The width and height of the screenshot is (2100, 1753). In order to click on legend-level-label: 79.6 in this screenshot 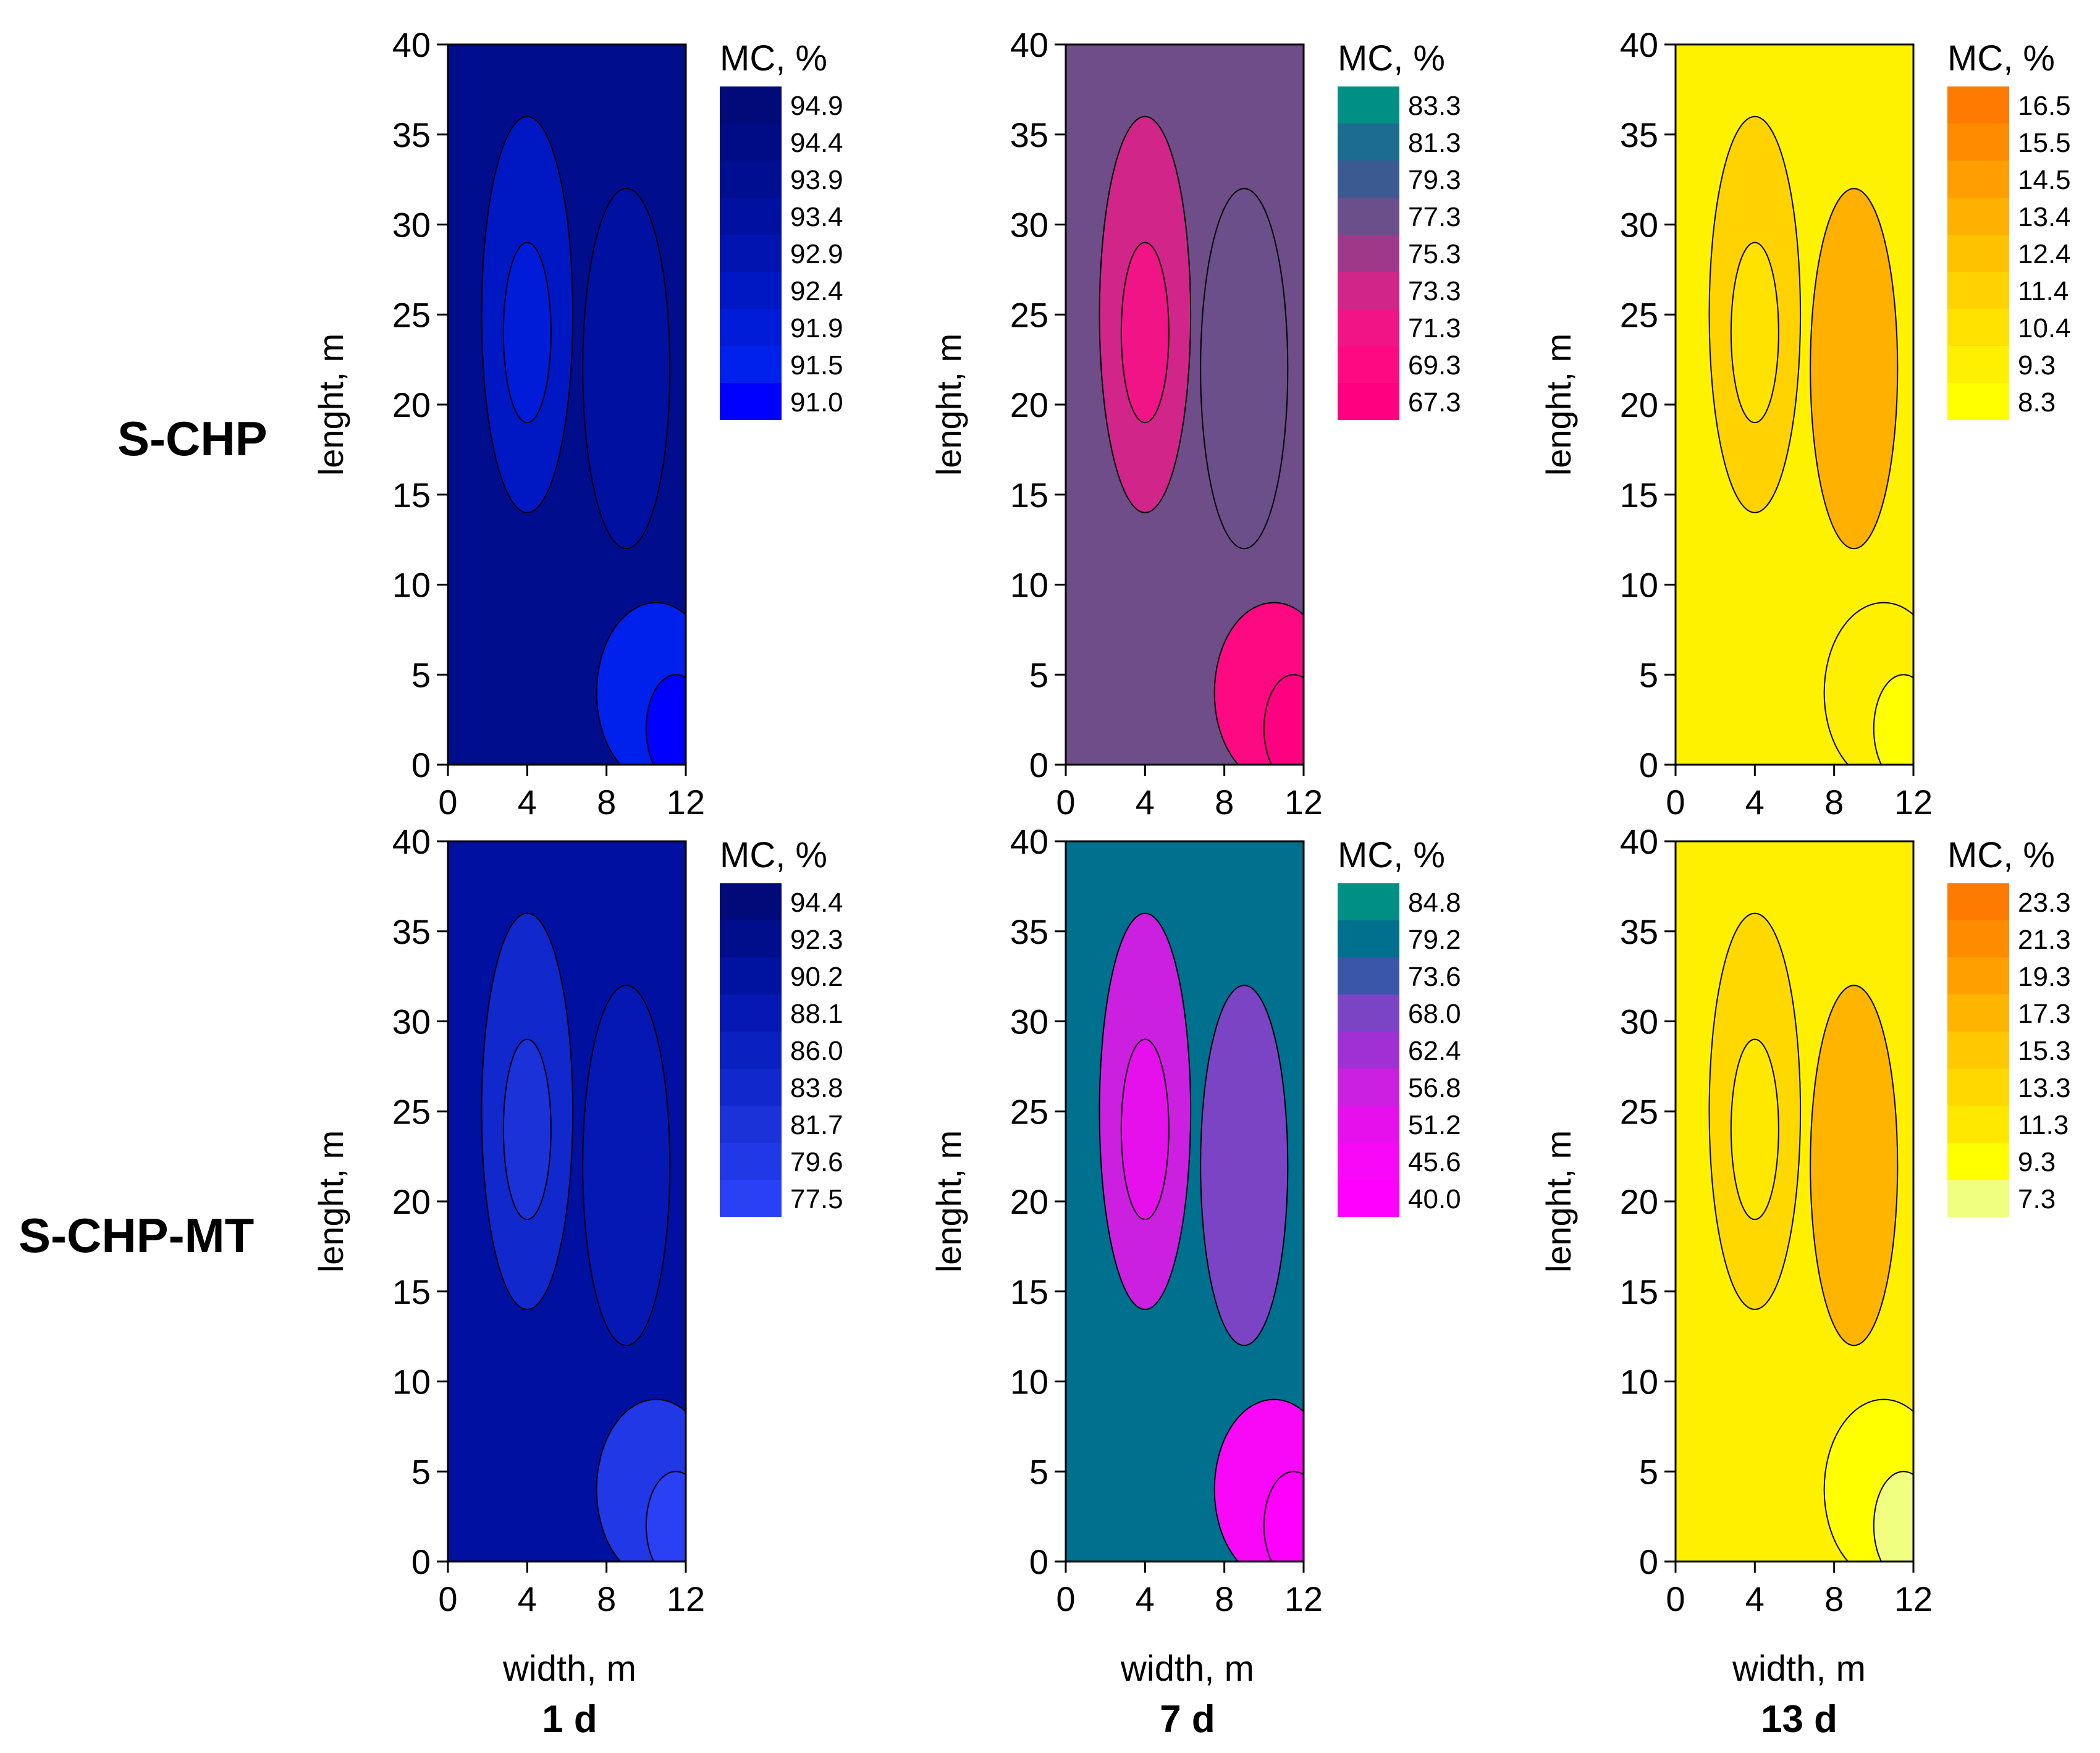, I will do `click(816, 1162)`.